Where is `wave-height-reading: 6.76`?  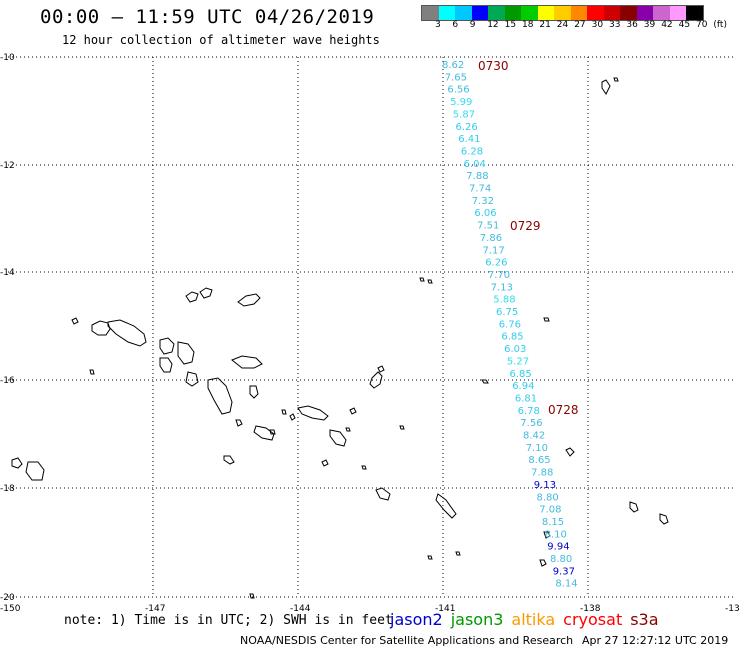
wave-height-reading: 6.76 is located at coordinates (510, 324).